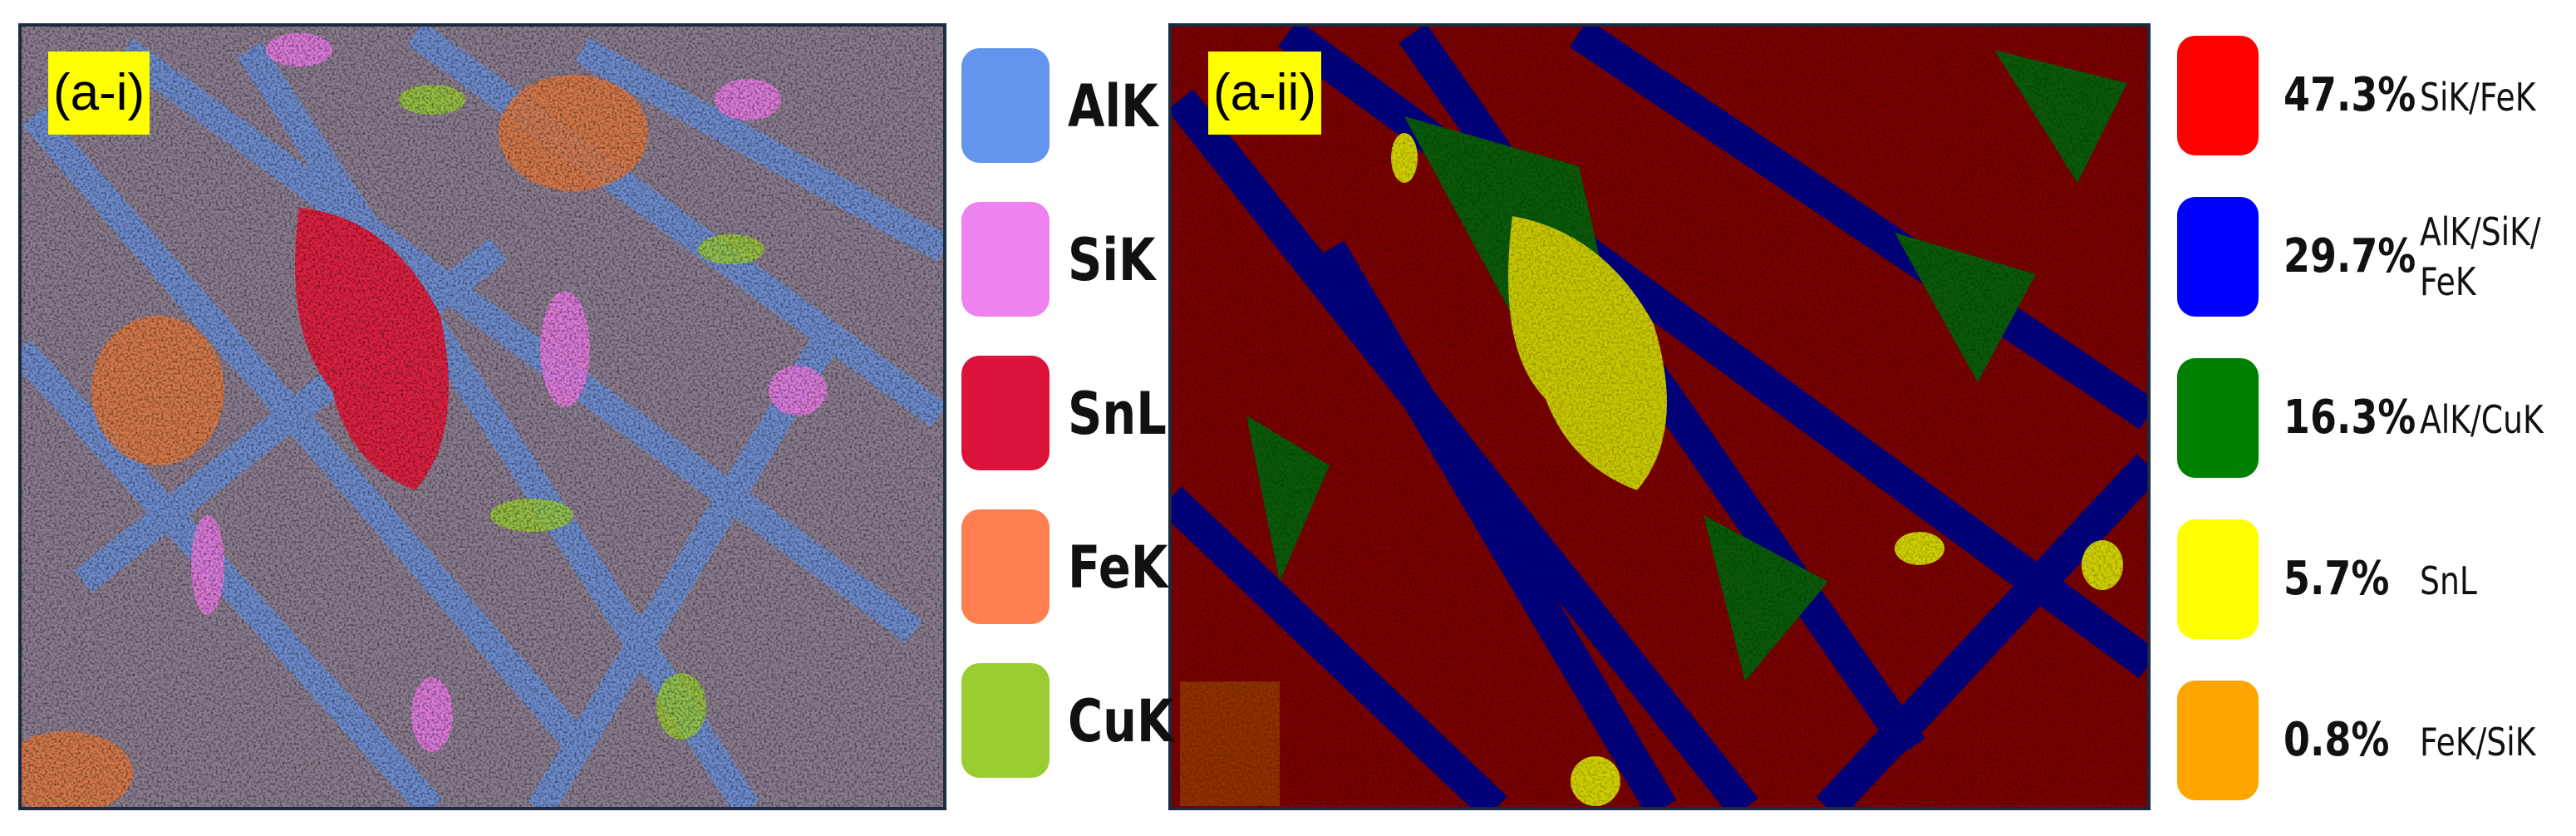 The width and height of the screenshot is (2576, 836). What do you see at coordinates (2350, 418) in the screenshot?
I see `legend-percent: 16.3%` at bounding box center [2350, 418].